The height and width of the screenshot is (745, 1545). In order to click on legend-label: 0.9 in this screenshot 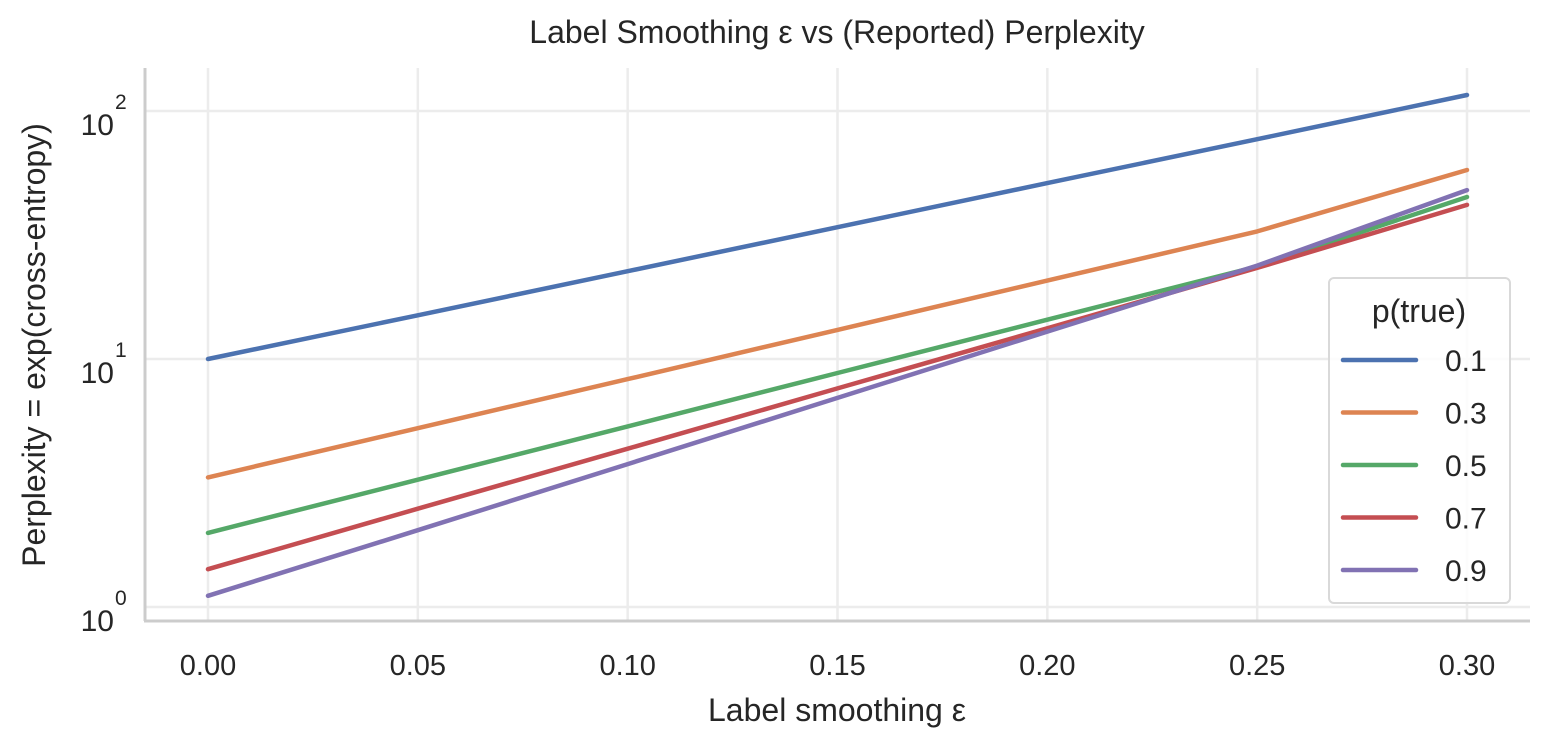, I will do `click(1466, 571)`.